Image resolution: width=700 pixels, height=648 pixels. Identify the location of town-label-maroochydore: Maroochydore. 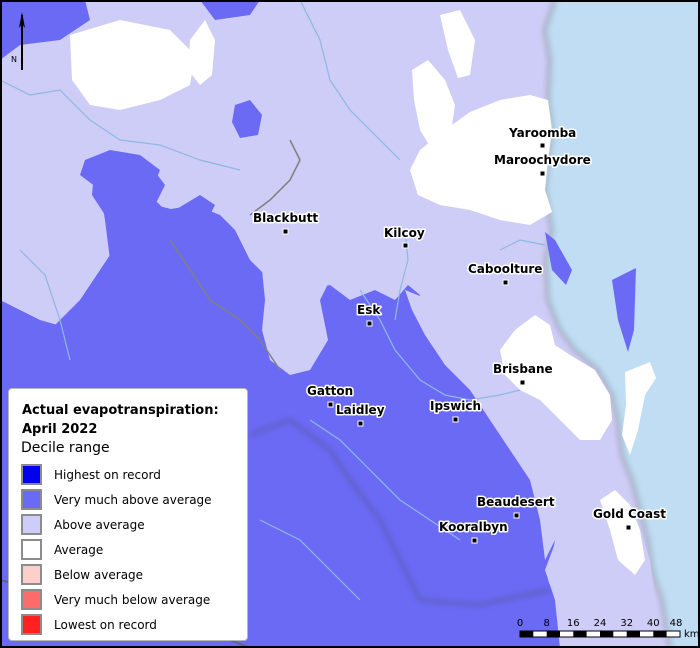
(542, 160).